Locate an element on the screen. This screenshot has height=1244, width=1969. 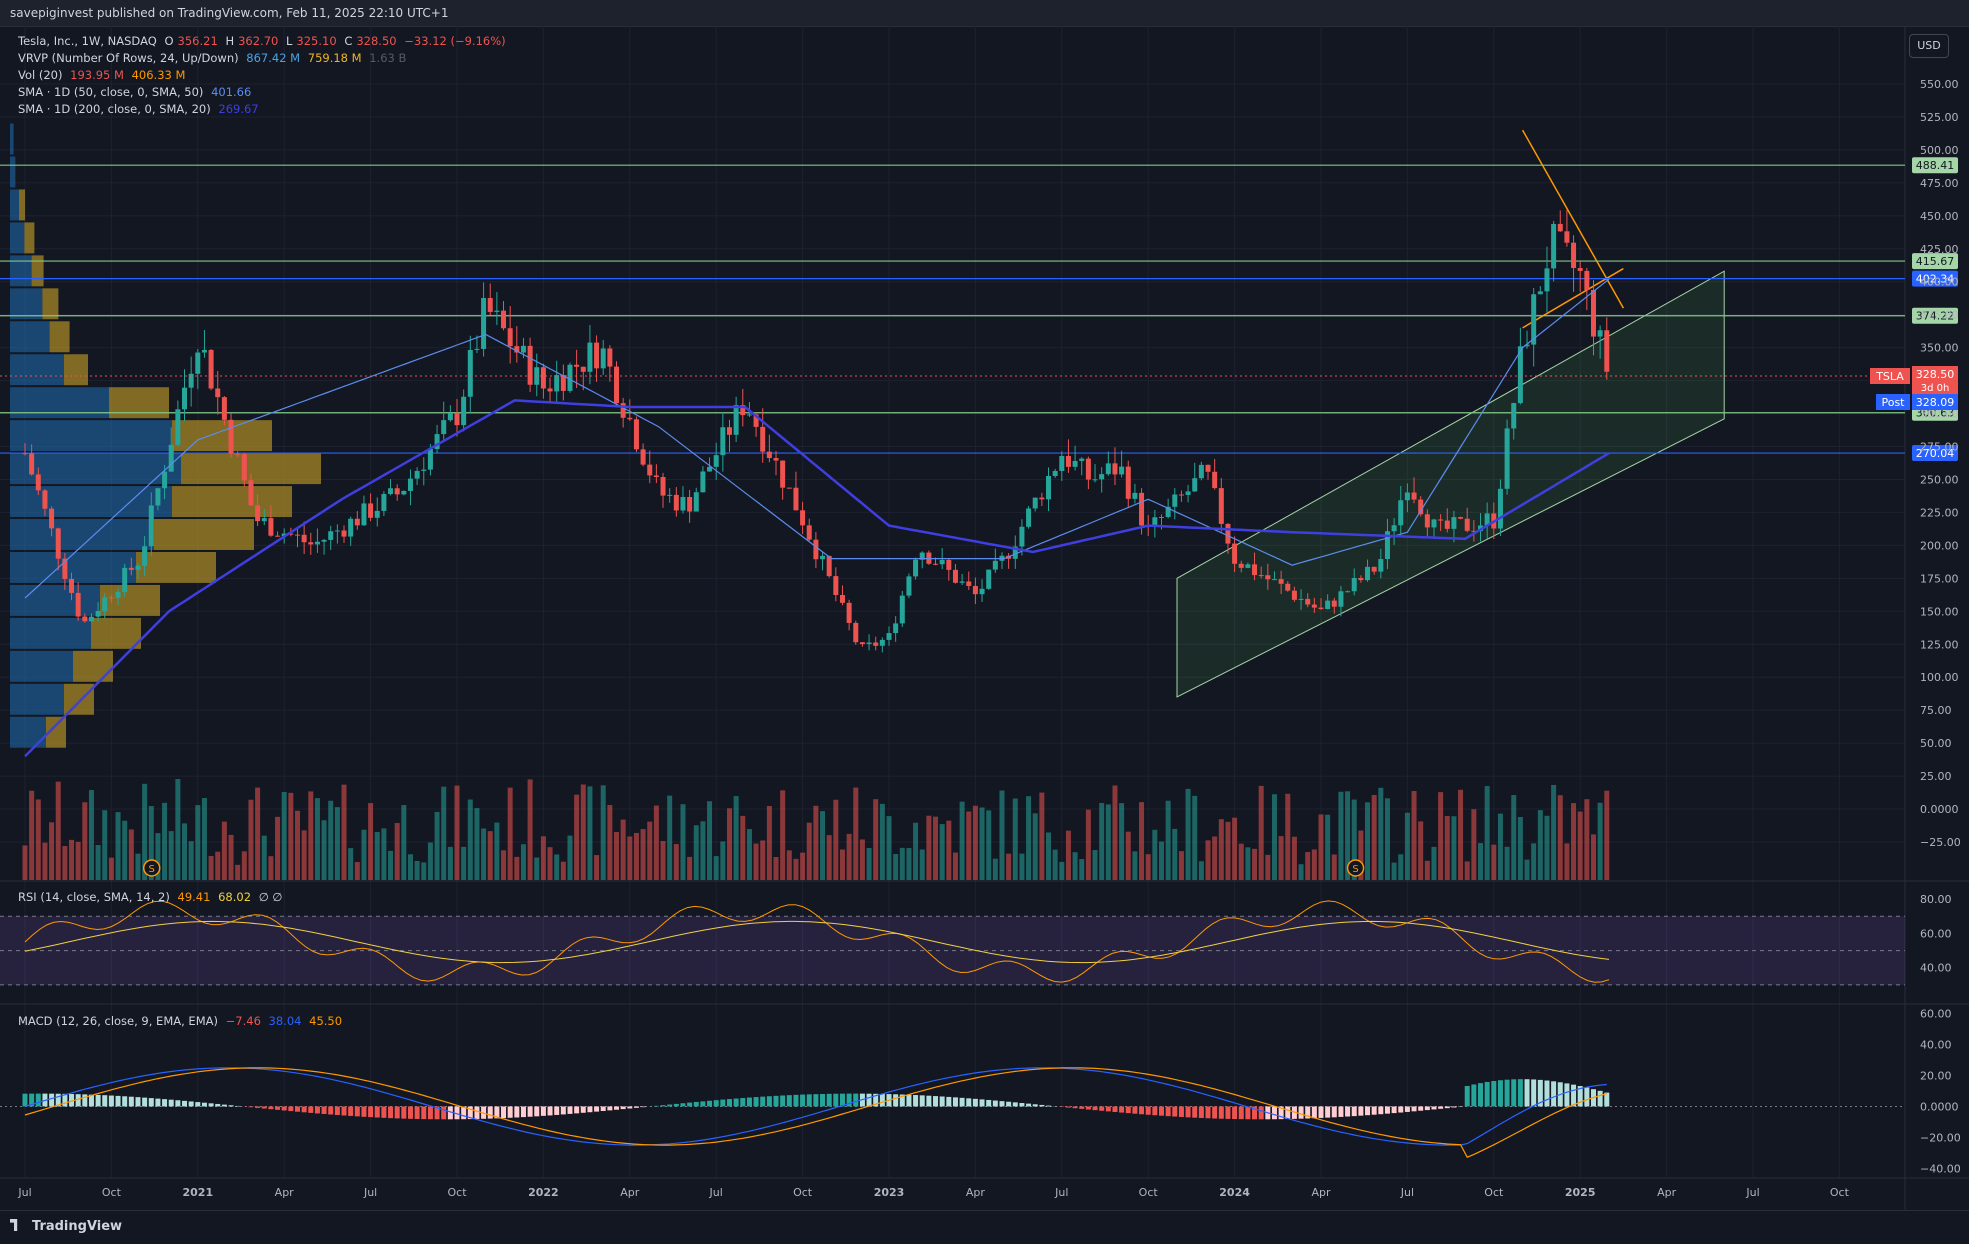
macd-b-value: 38.04 is located at coordinates (285, 1021).